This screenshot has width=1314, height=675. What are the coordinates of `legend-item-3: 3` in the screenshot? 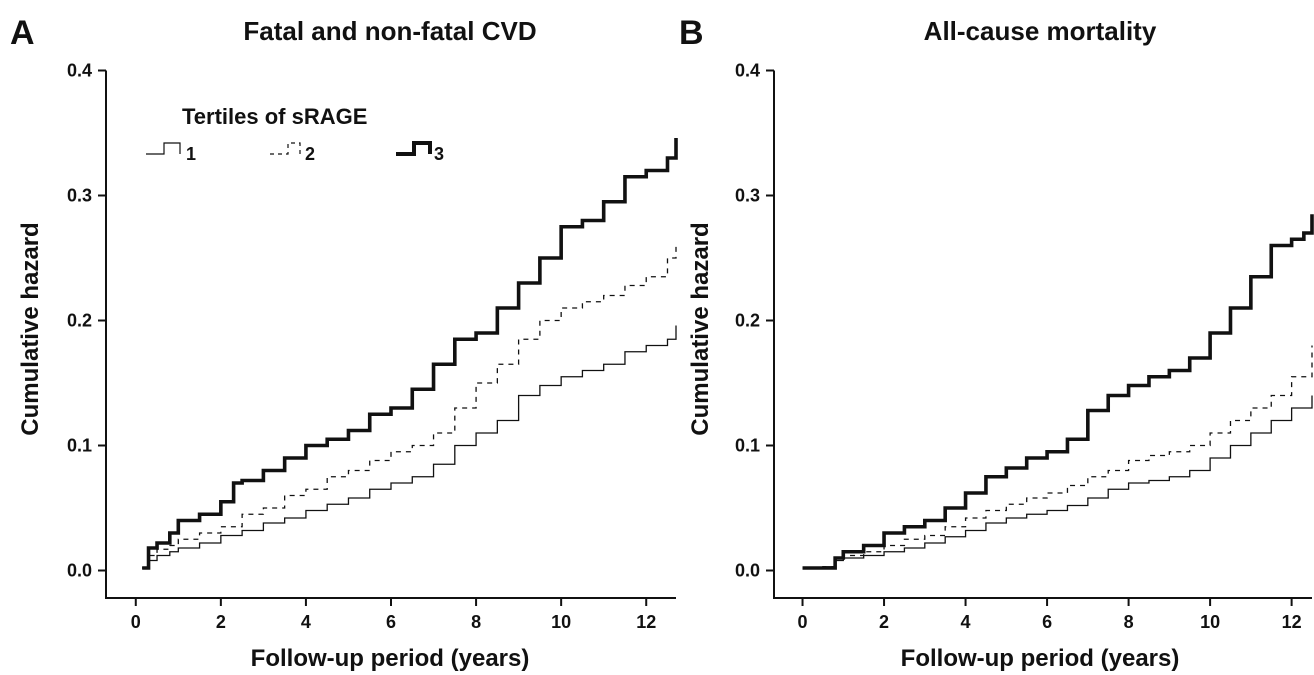 It's located at (420, 152).